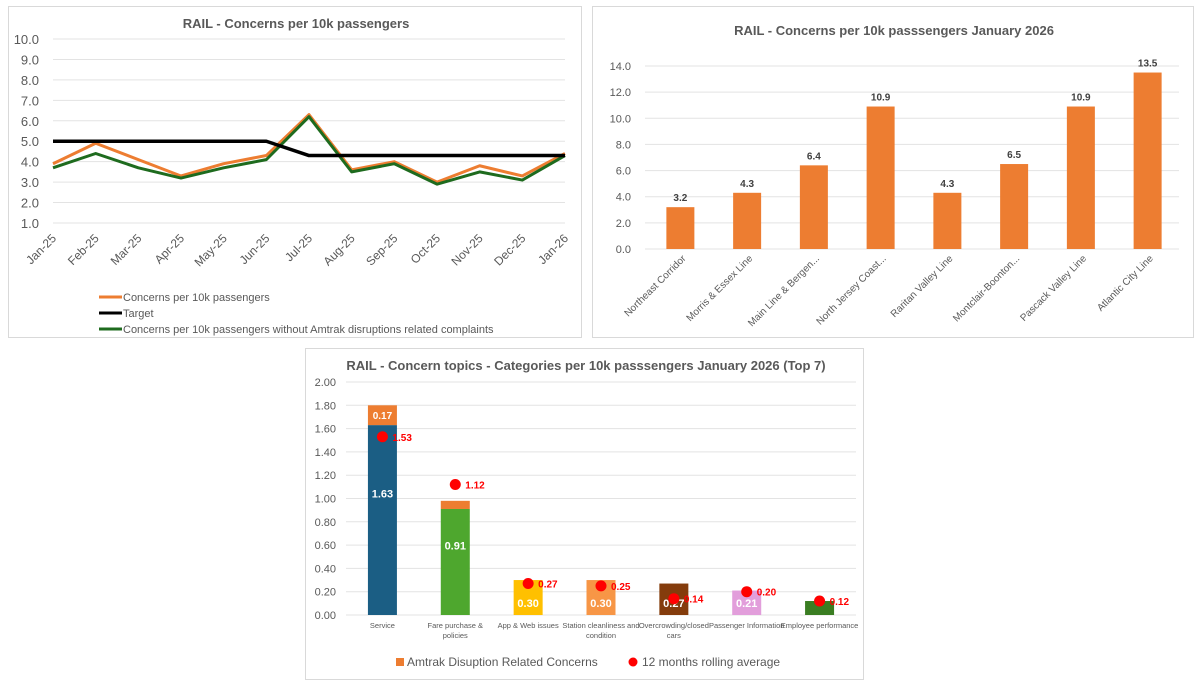 This screenshot has width=1202, height=685. What do you see at coordinates (509, 249) in the screenshot?
I see `x-tick-label: Dec-25` at bounding box center [509, 249].